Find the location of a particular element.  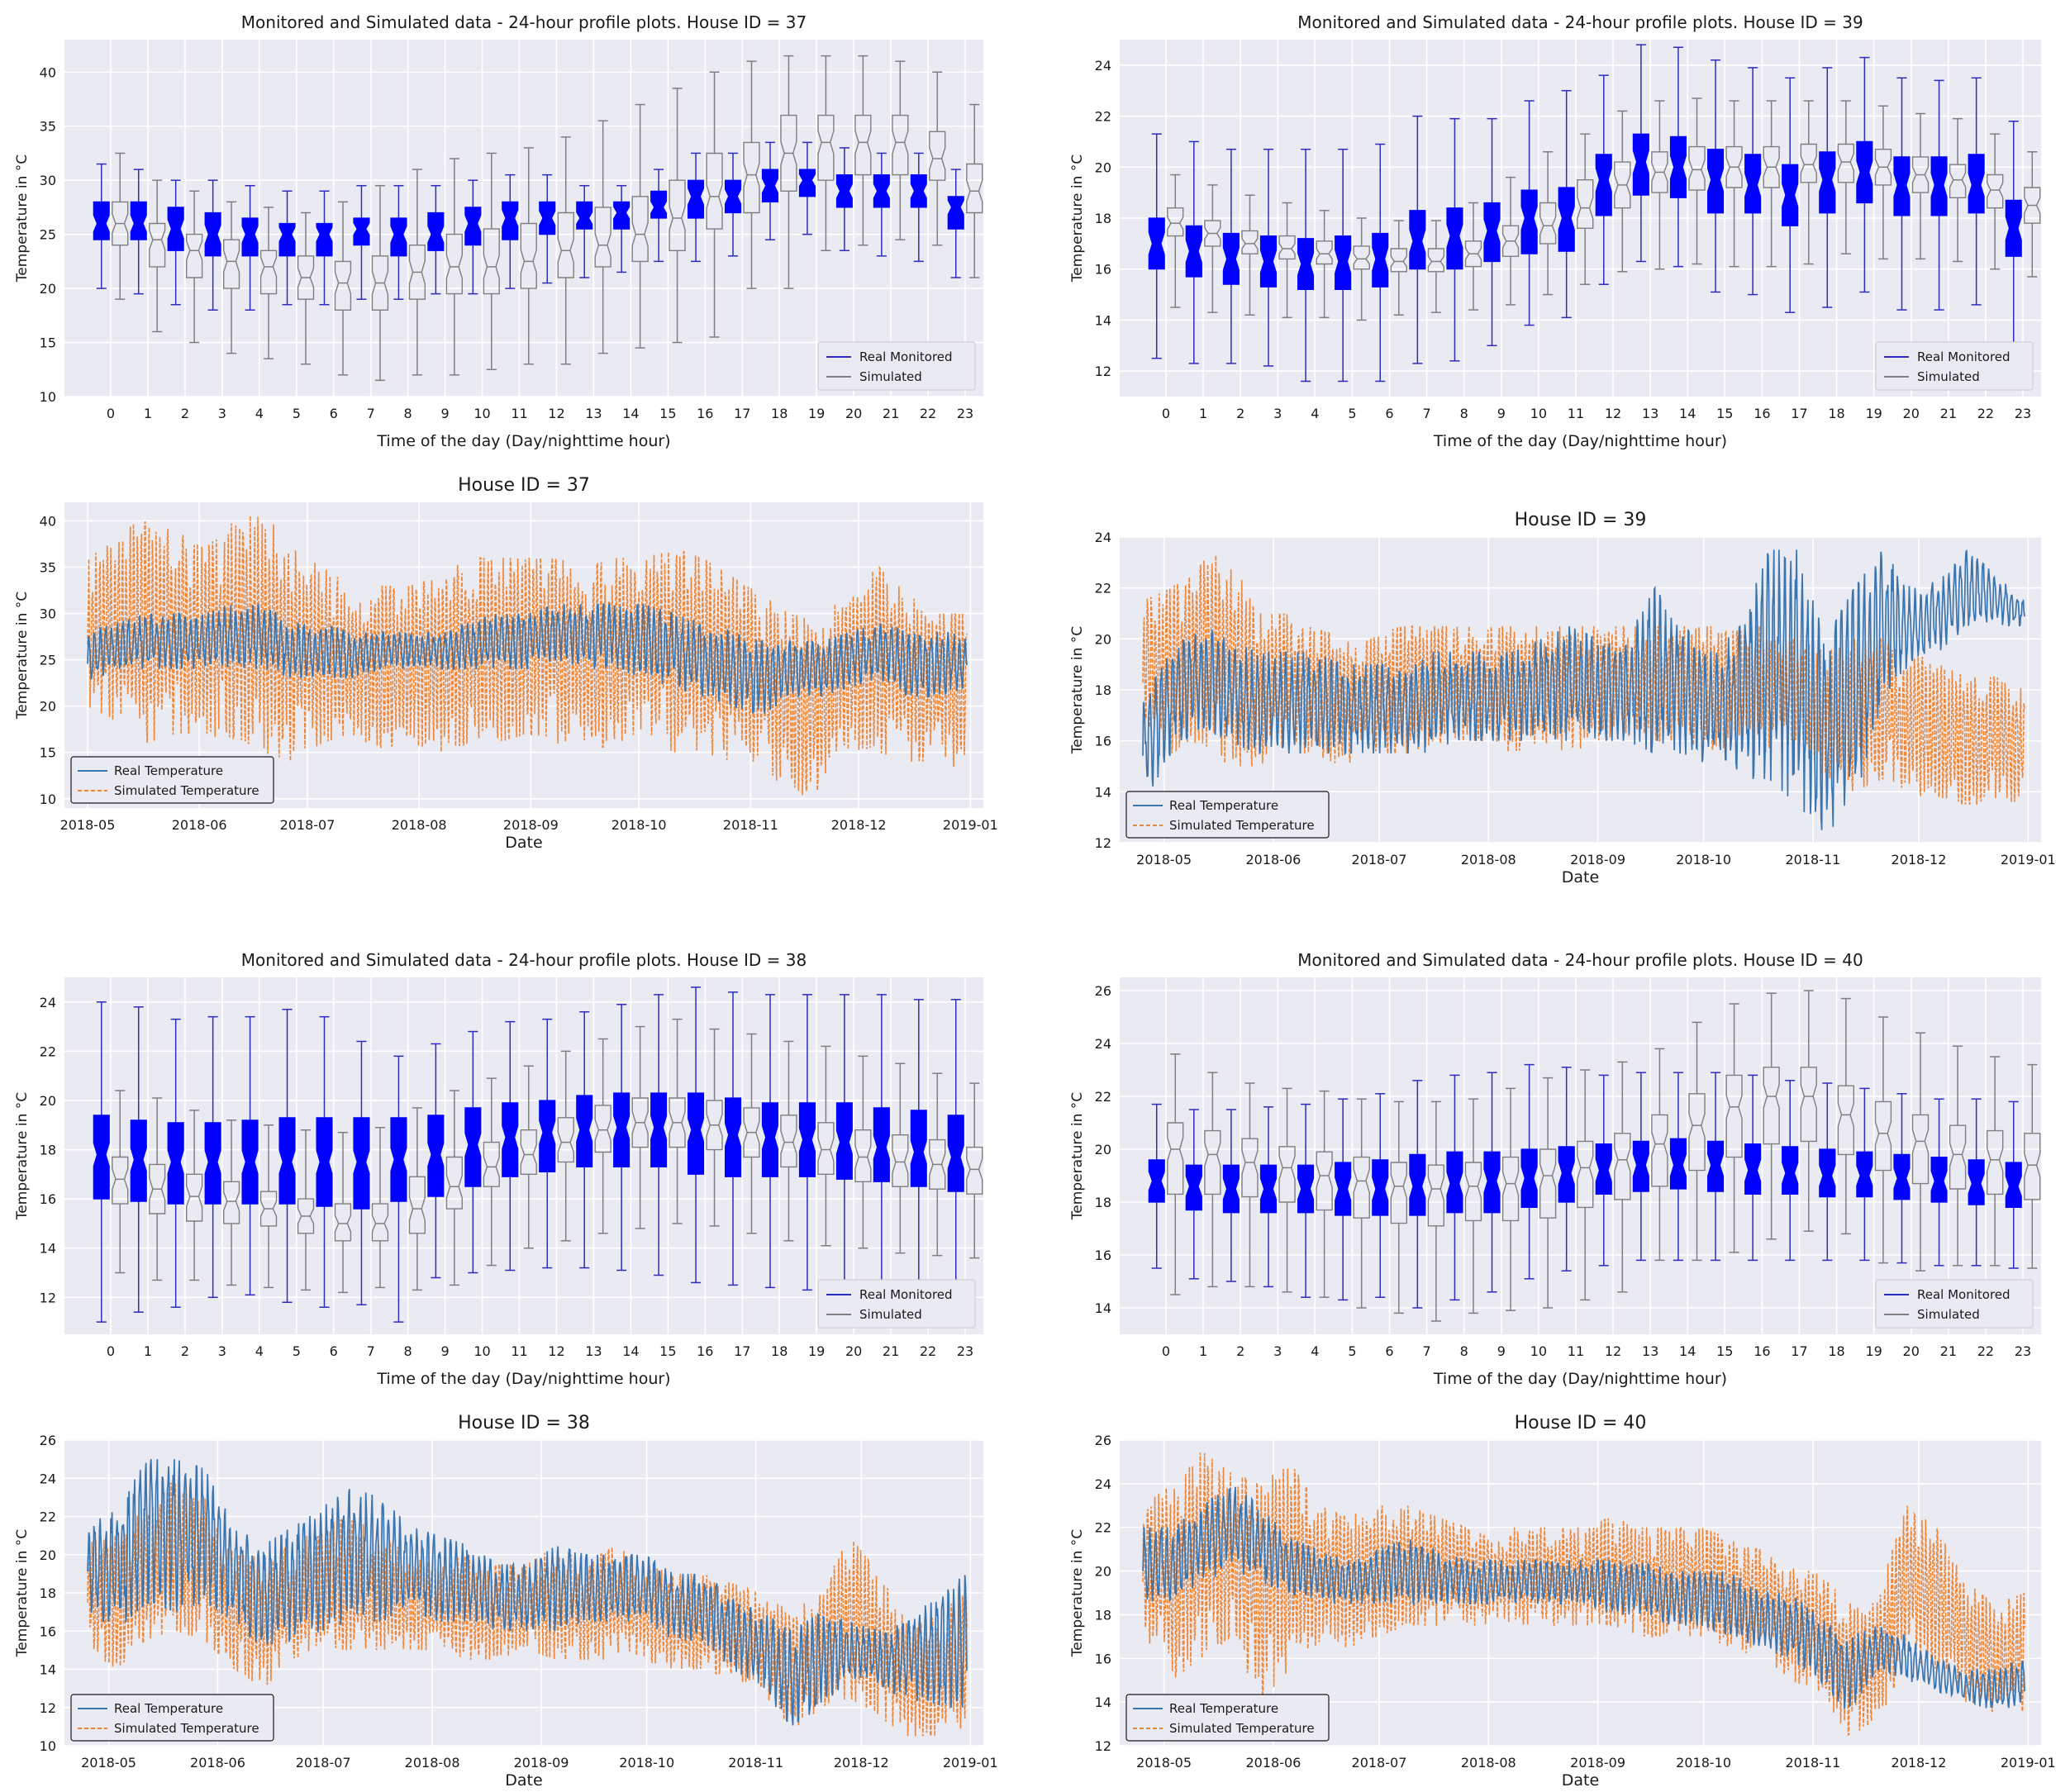

x-tick-label: 2018-11 is located at coordinates (750, 825).